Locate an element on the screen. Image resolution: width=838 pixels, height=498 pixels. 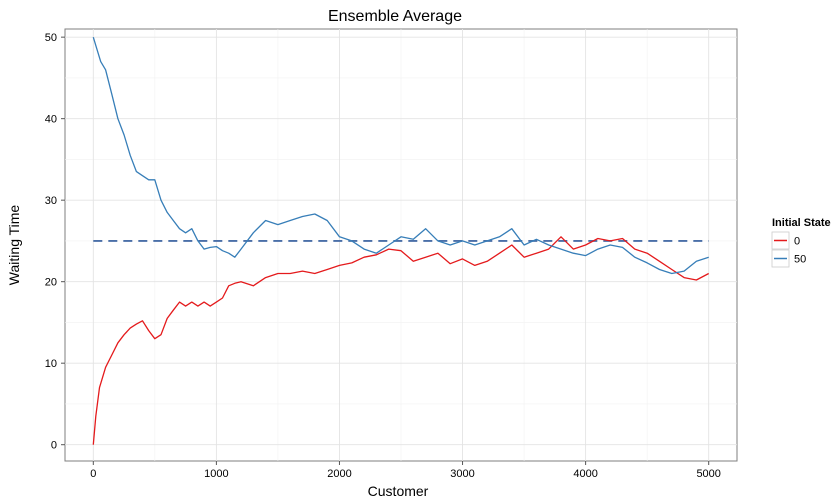
x-tick-label: 5000 is located at coordinates (708, 474).